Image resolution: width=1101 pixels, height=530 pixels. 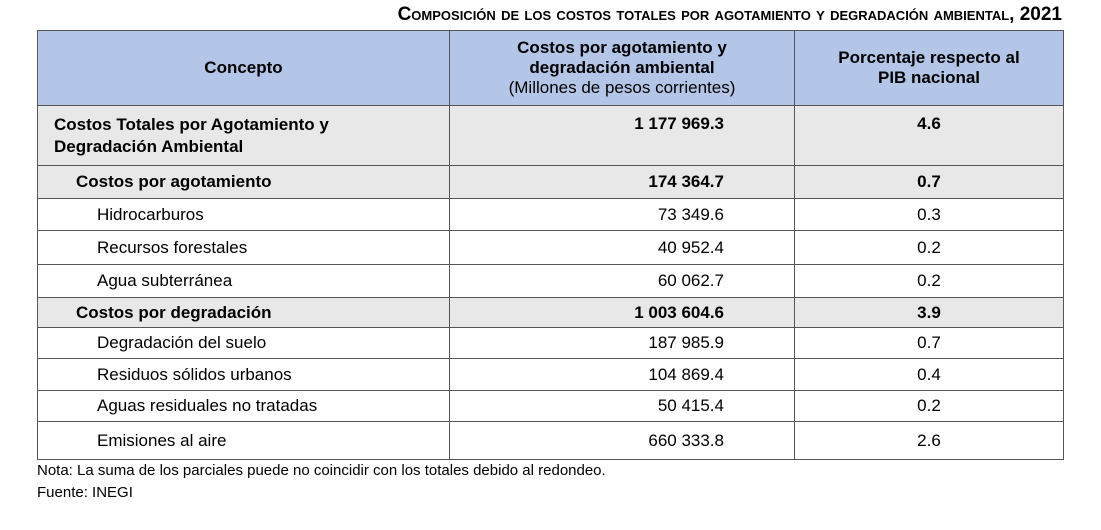 I want to click on value-cell: 50 415.4, so click(x=622, y=406).